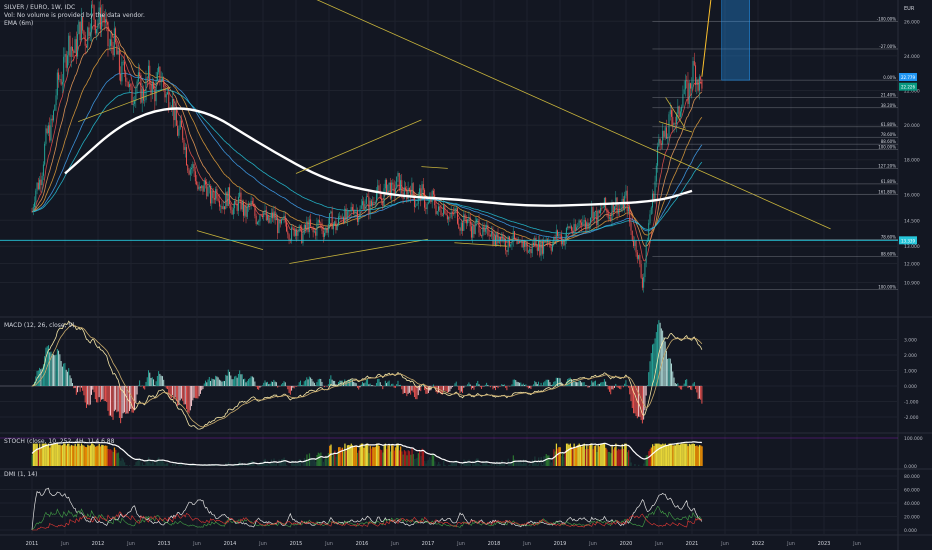 This screenshot has width=932, height=550. I want to click on time-axis-label: 2023, so click(824, 544).